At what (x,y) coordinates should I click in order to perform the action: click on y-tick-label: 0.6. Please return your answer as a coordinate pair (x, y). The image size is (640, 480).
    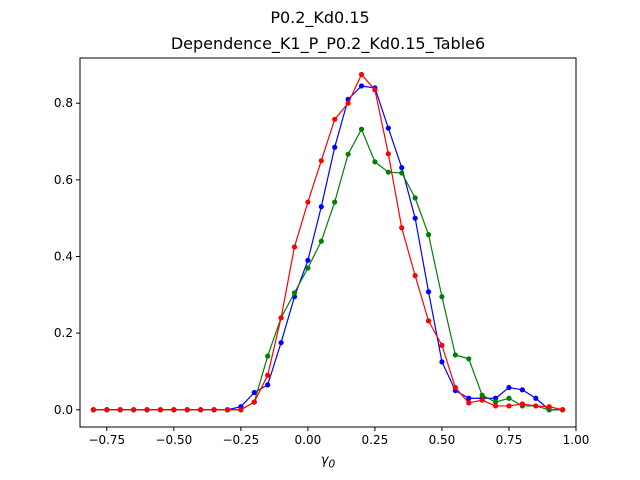
    Looking at the image, I should click on (63, 180).